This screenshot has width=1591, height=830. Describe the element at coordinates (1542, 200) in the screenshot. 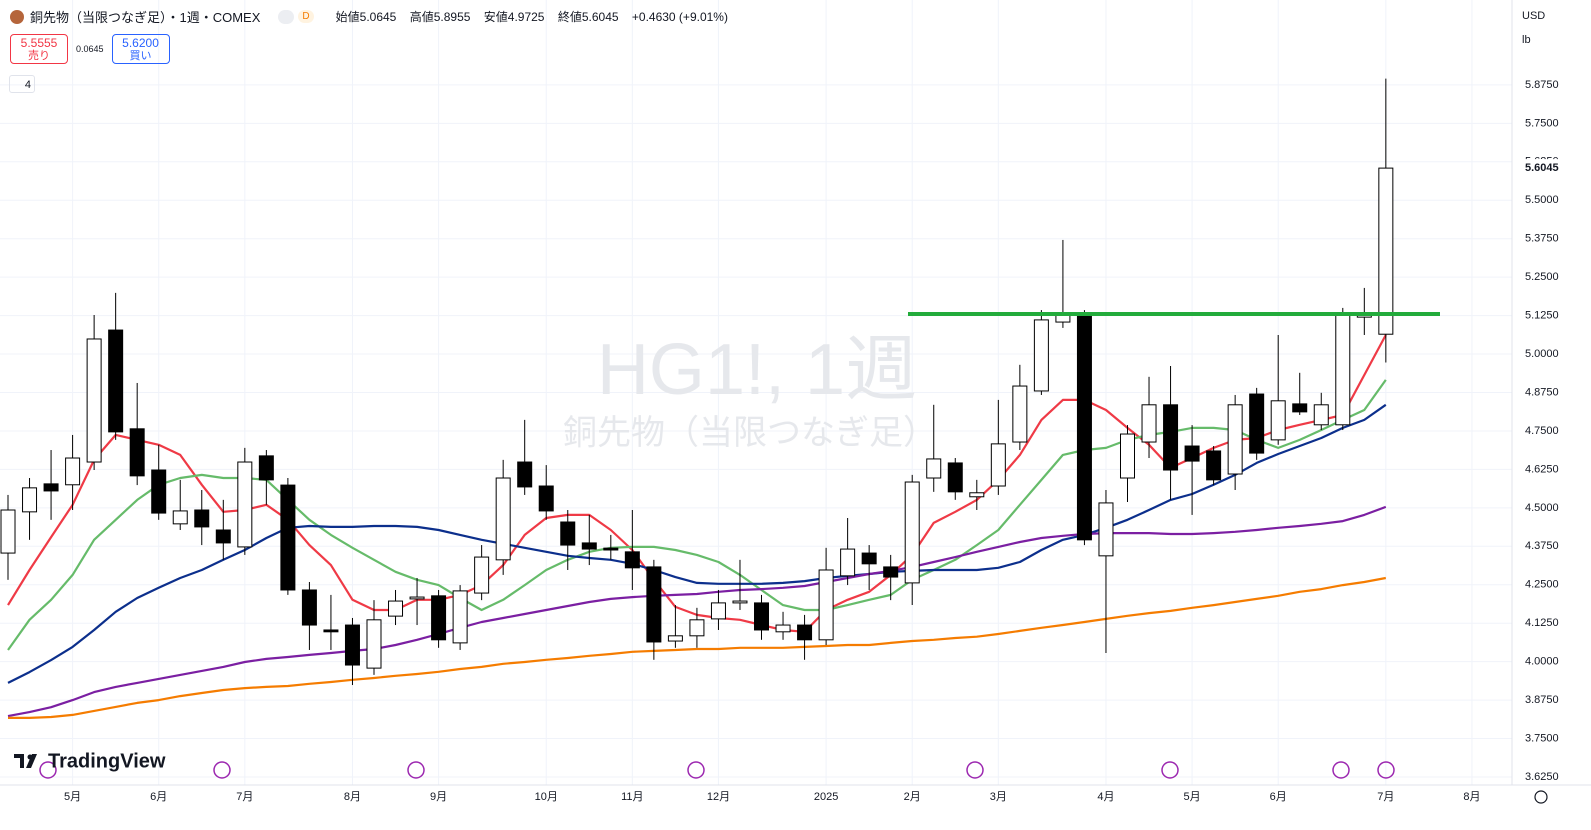

I see `y-tick-label: 5.5000` at that location.